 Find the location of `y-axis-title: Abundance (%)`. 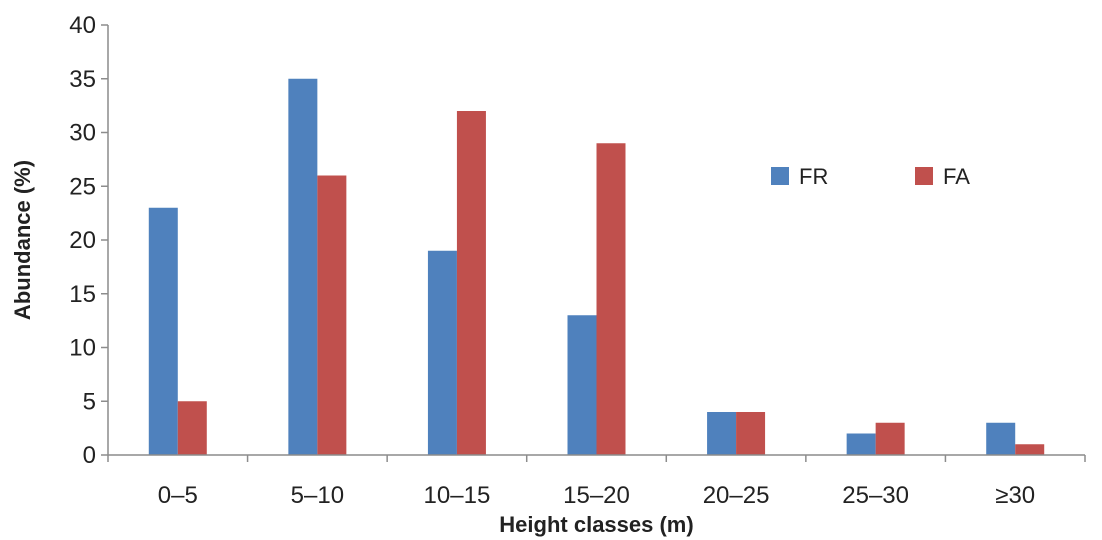

y-axis-title: Abundance (%) is located at coordinates (22, 240).